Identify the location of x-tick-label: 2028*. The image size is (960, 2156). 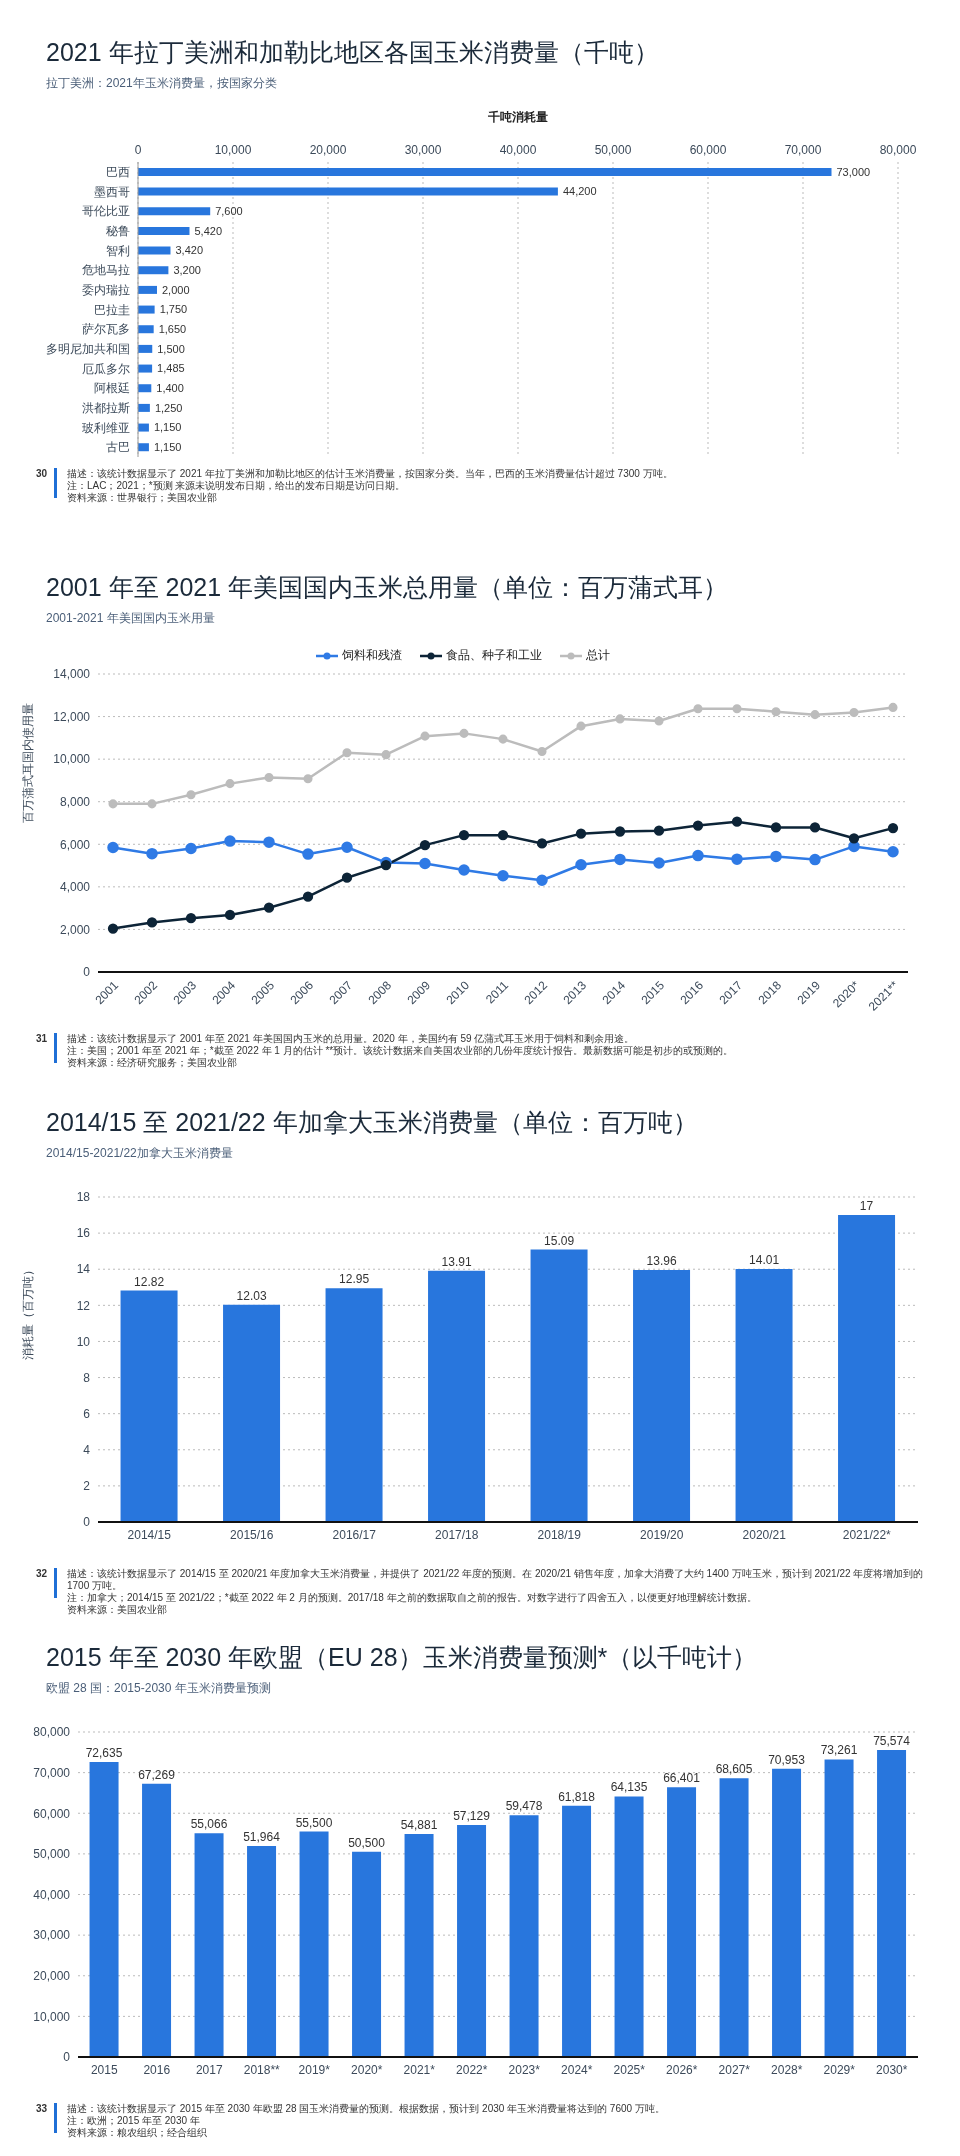
(787, 2069).